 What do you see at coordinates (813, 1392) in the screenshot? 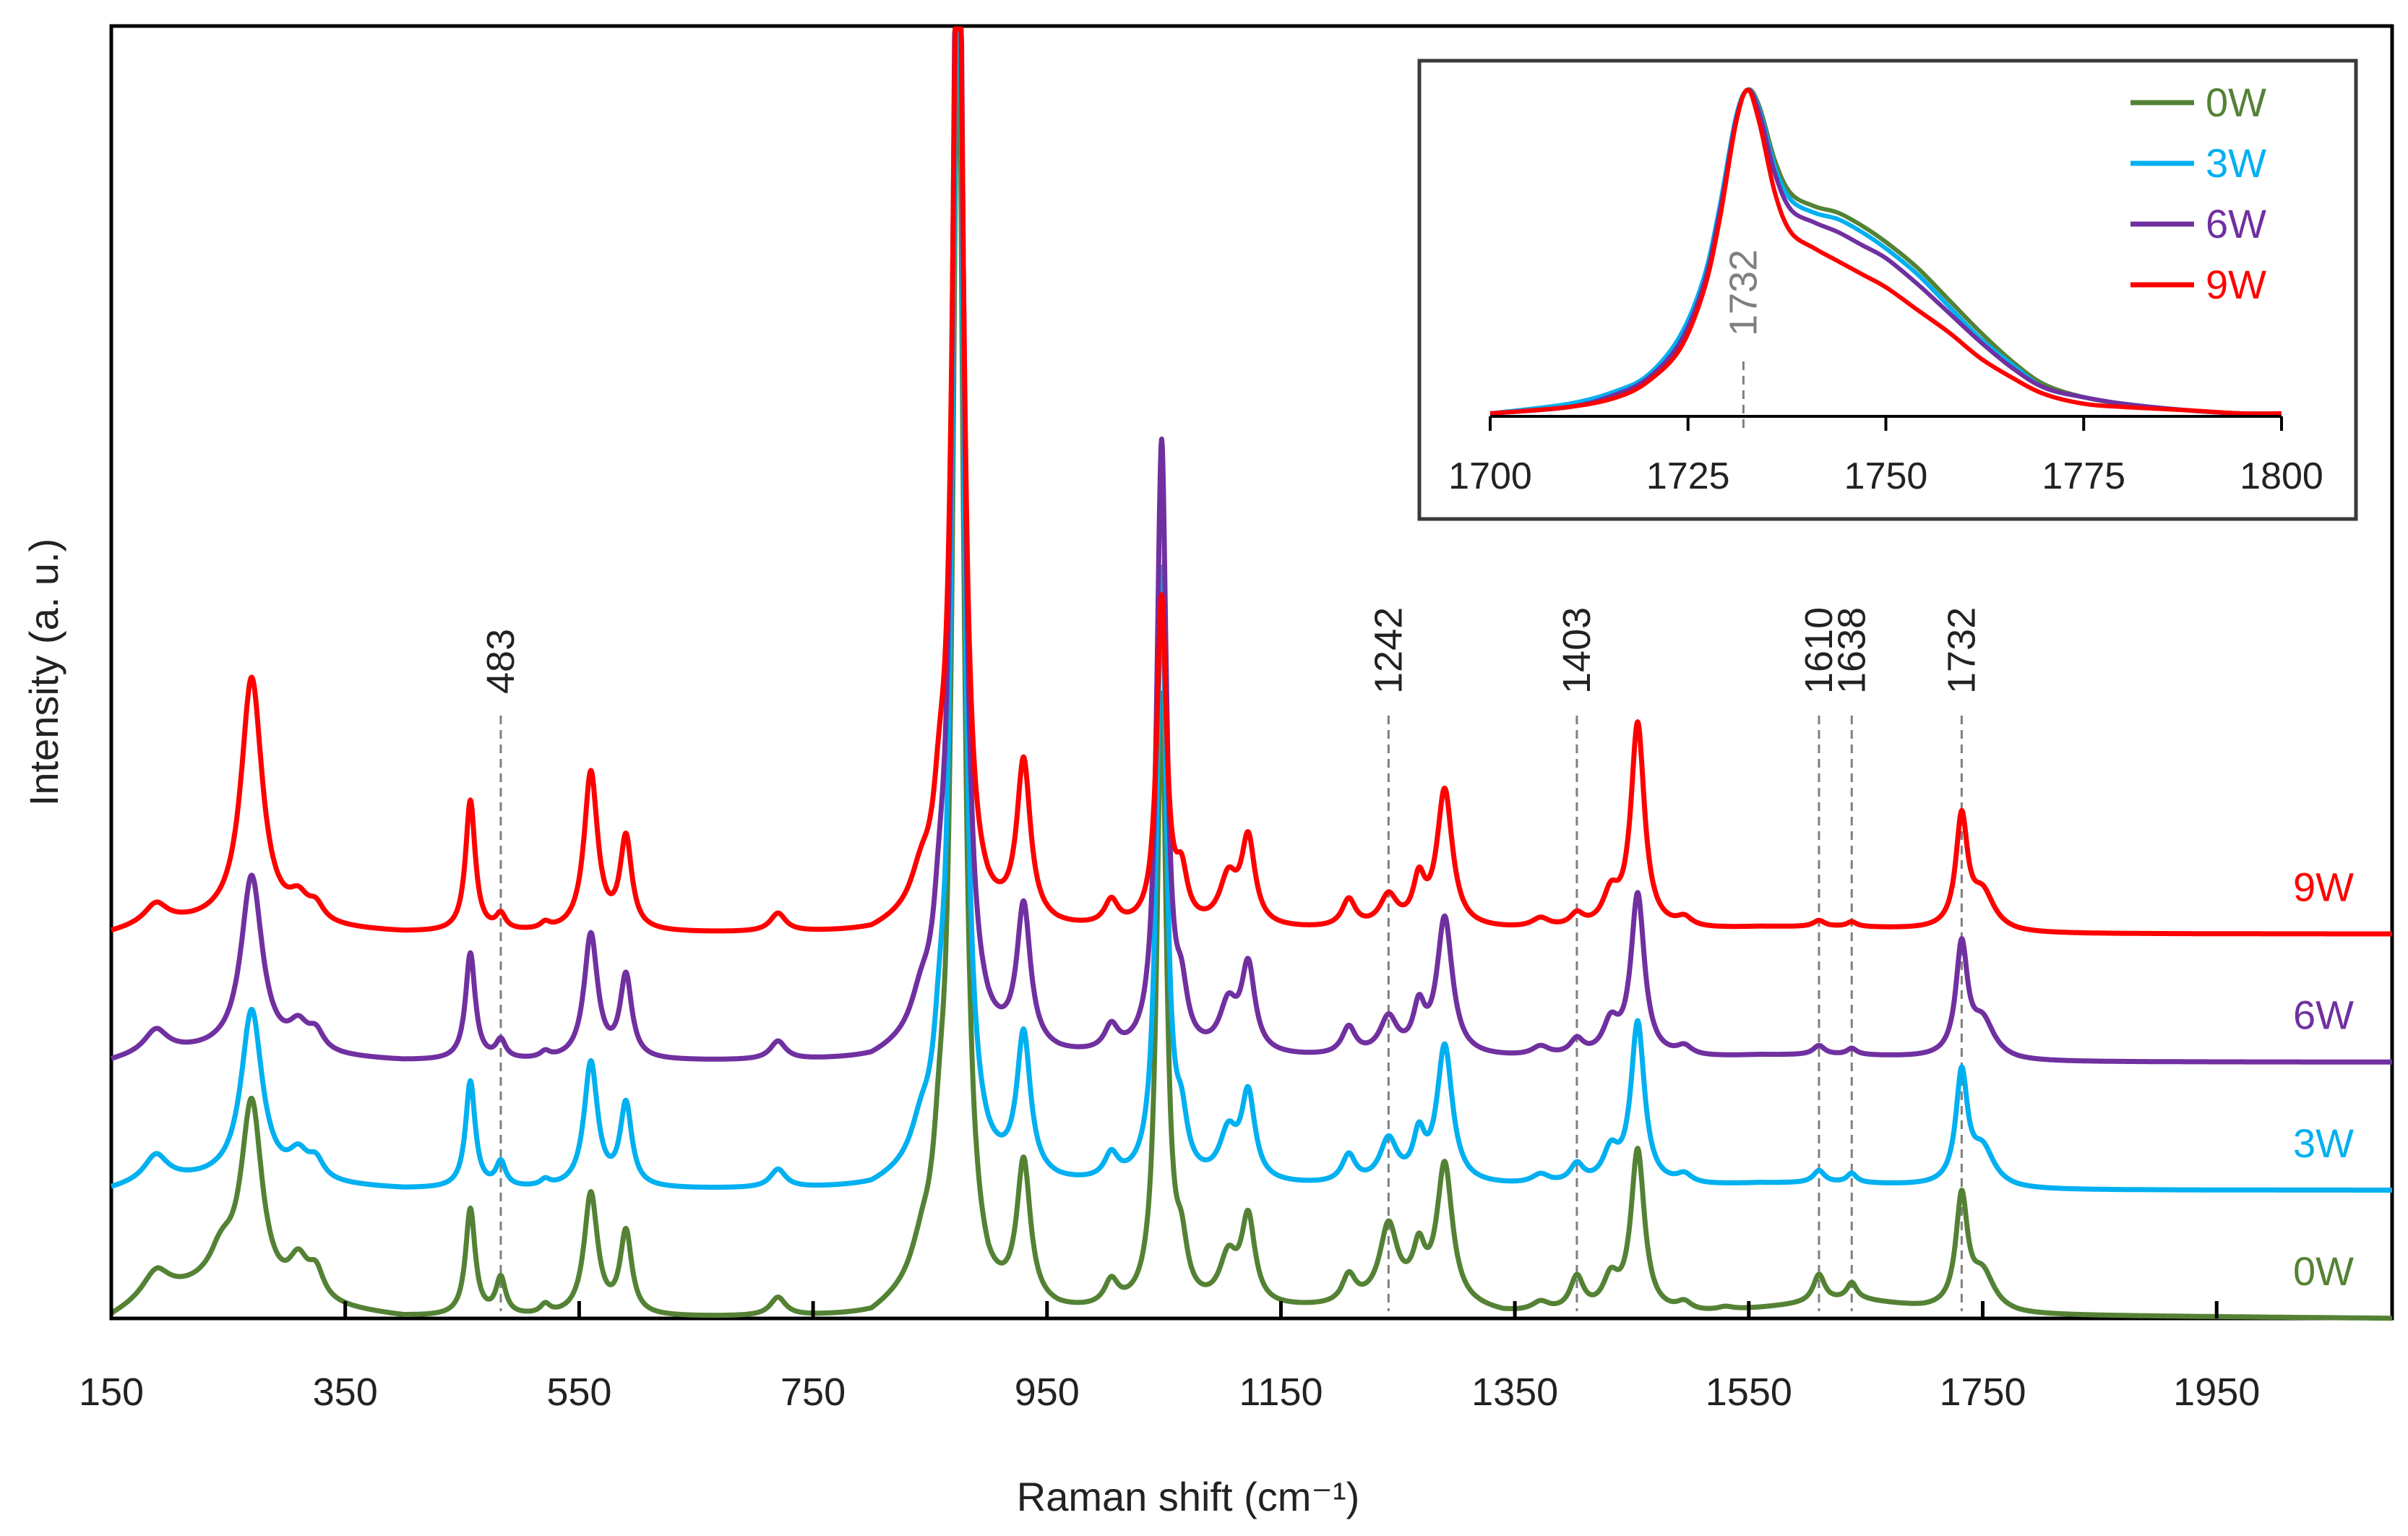
I see `x-tick-label: 750` at bounding box center [813, 1392].